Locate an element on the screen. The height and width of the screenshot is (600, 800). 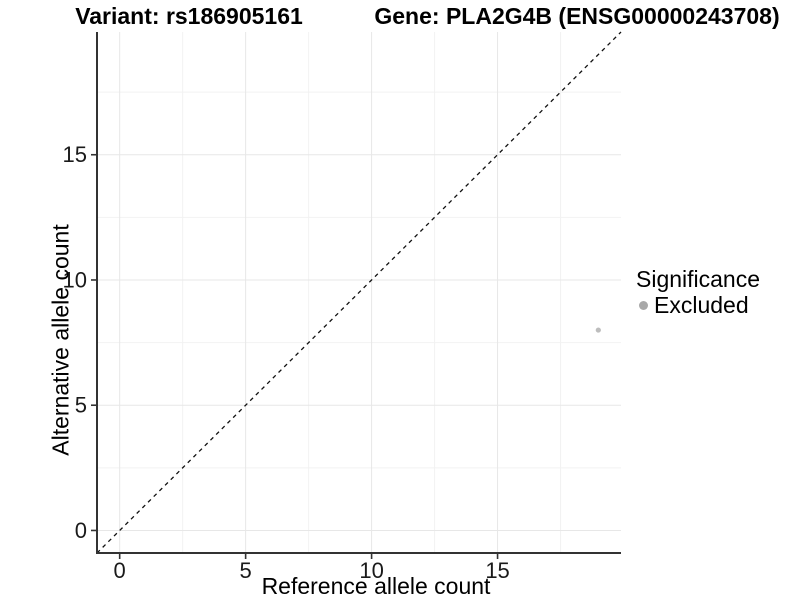
legend: Significance Excluded is located at coordinates (698, 292).